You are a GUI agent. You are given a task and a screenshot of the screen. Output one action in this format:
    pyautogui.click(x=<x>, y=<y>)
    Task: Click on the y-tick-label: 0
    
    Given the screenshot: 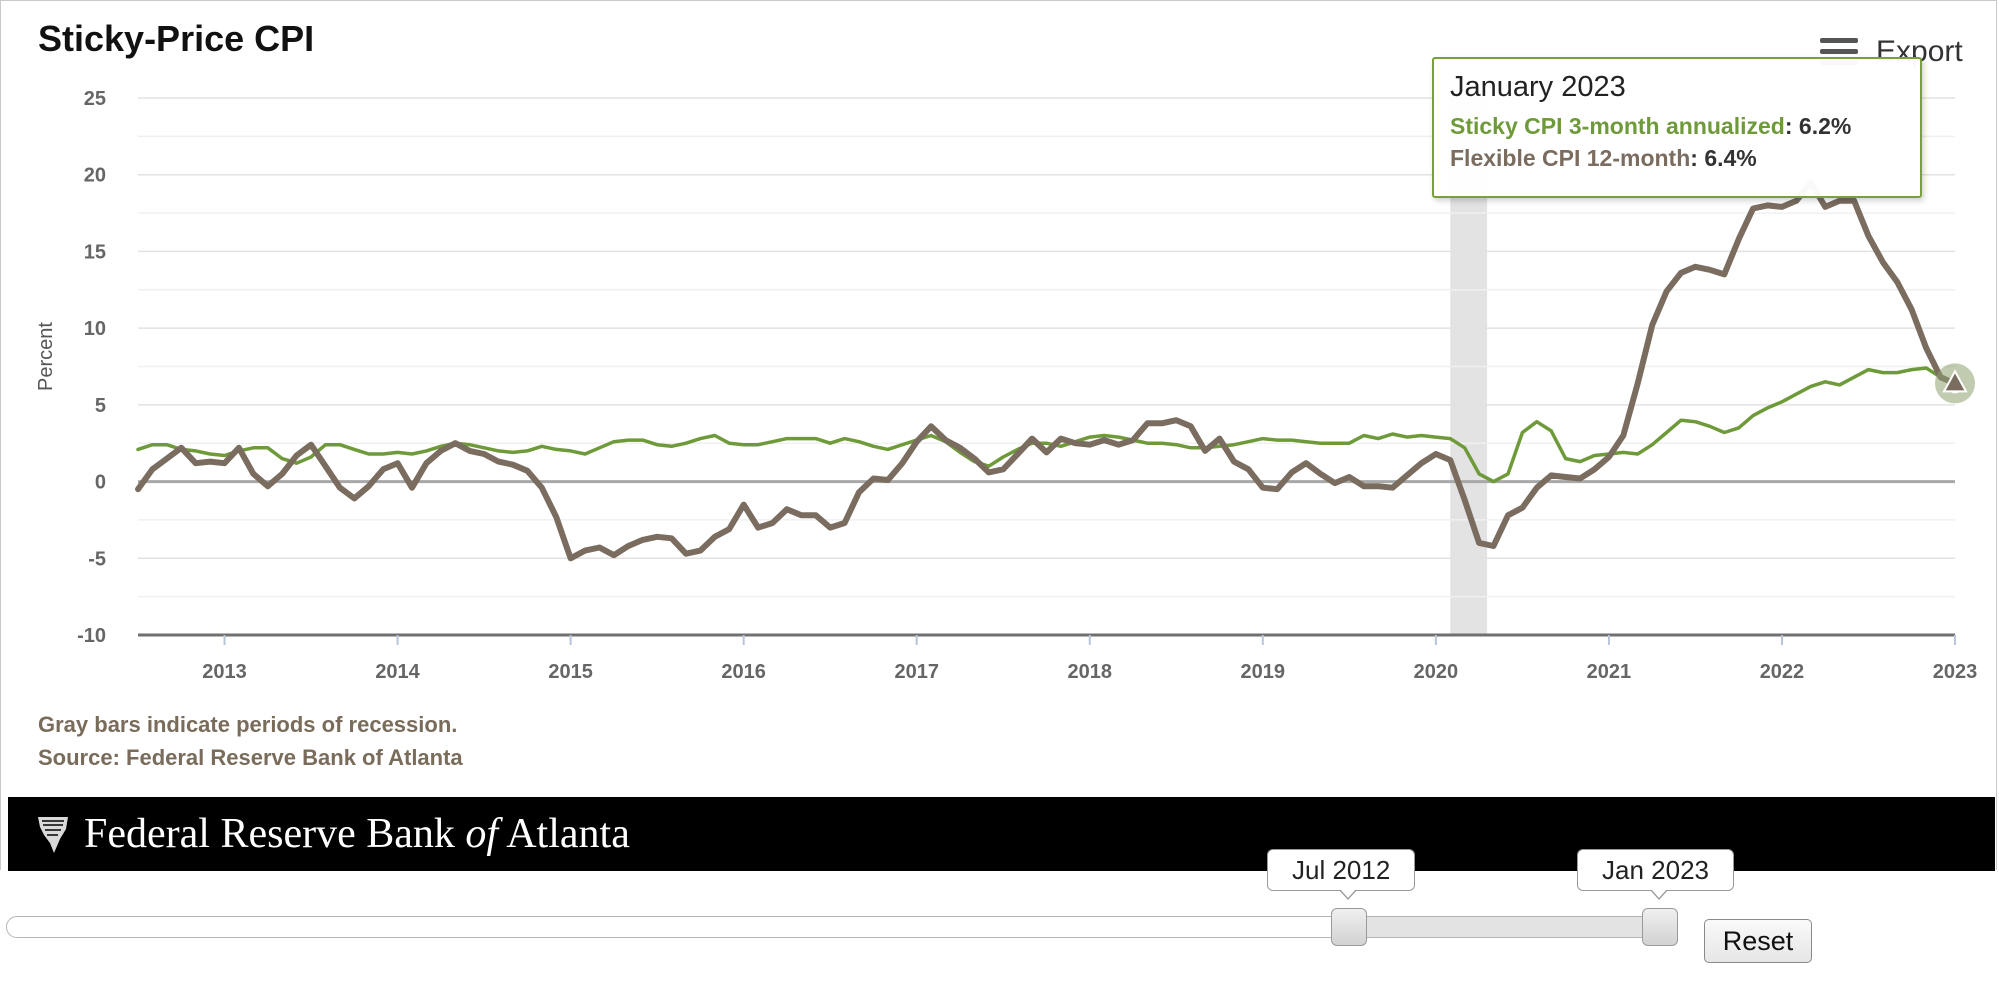 What is the action you would take?
    pyautogui.click(x=100, y=483)
    